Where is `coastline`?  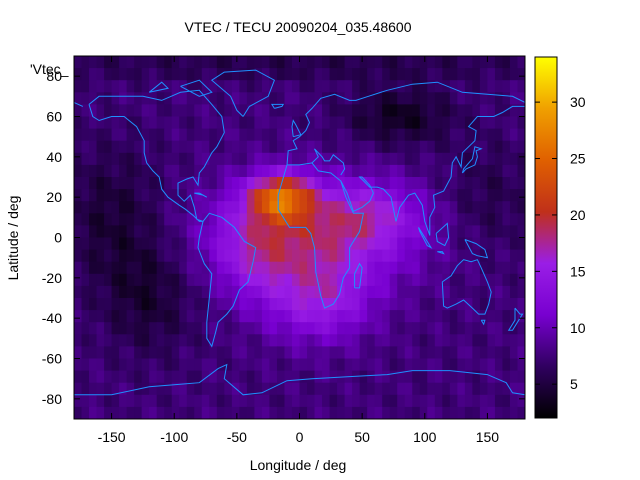 coastline is located at coordinates (472, 160).